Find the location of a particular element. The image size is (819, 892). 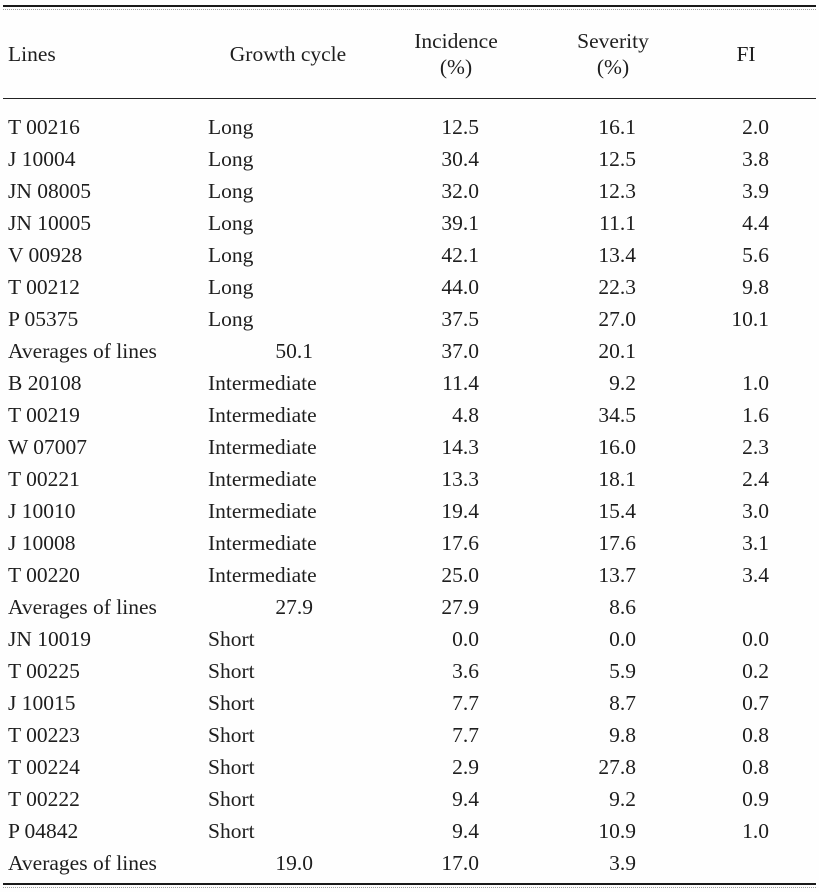

header-severity-line2: (%) is located at coordinates (613, 67).